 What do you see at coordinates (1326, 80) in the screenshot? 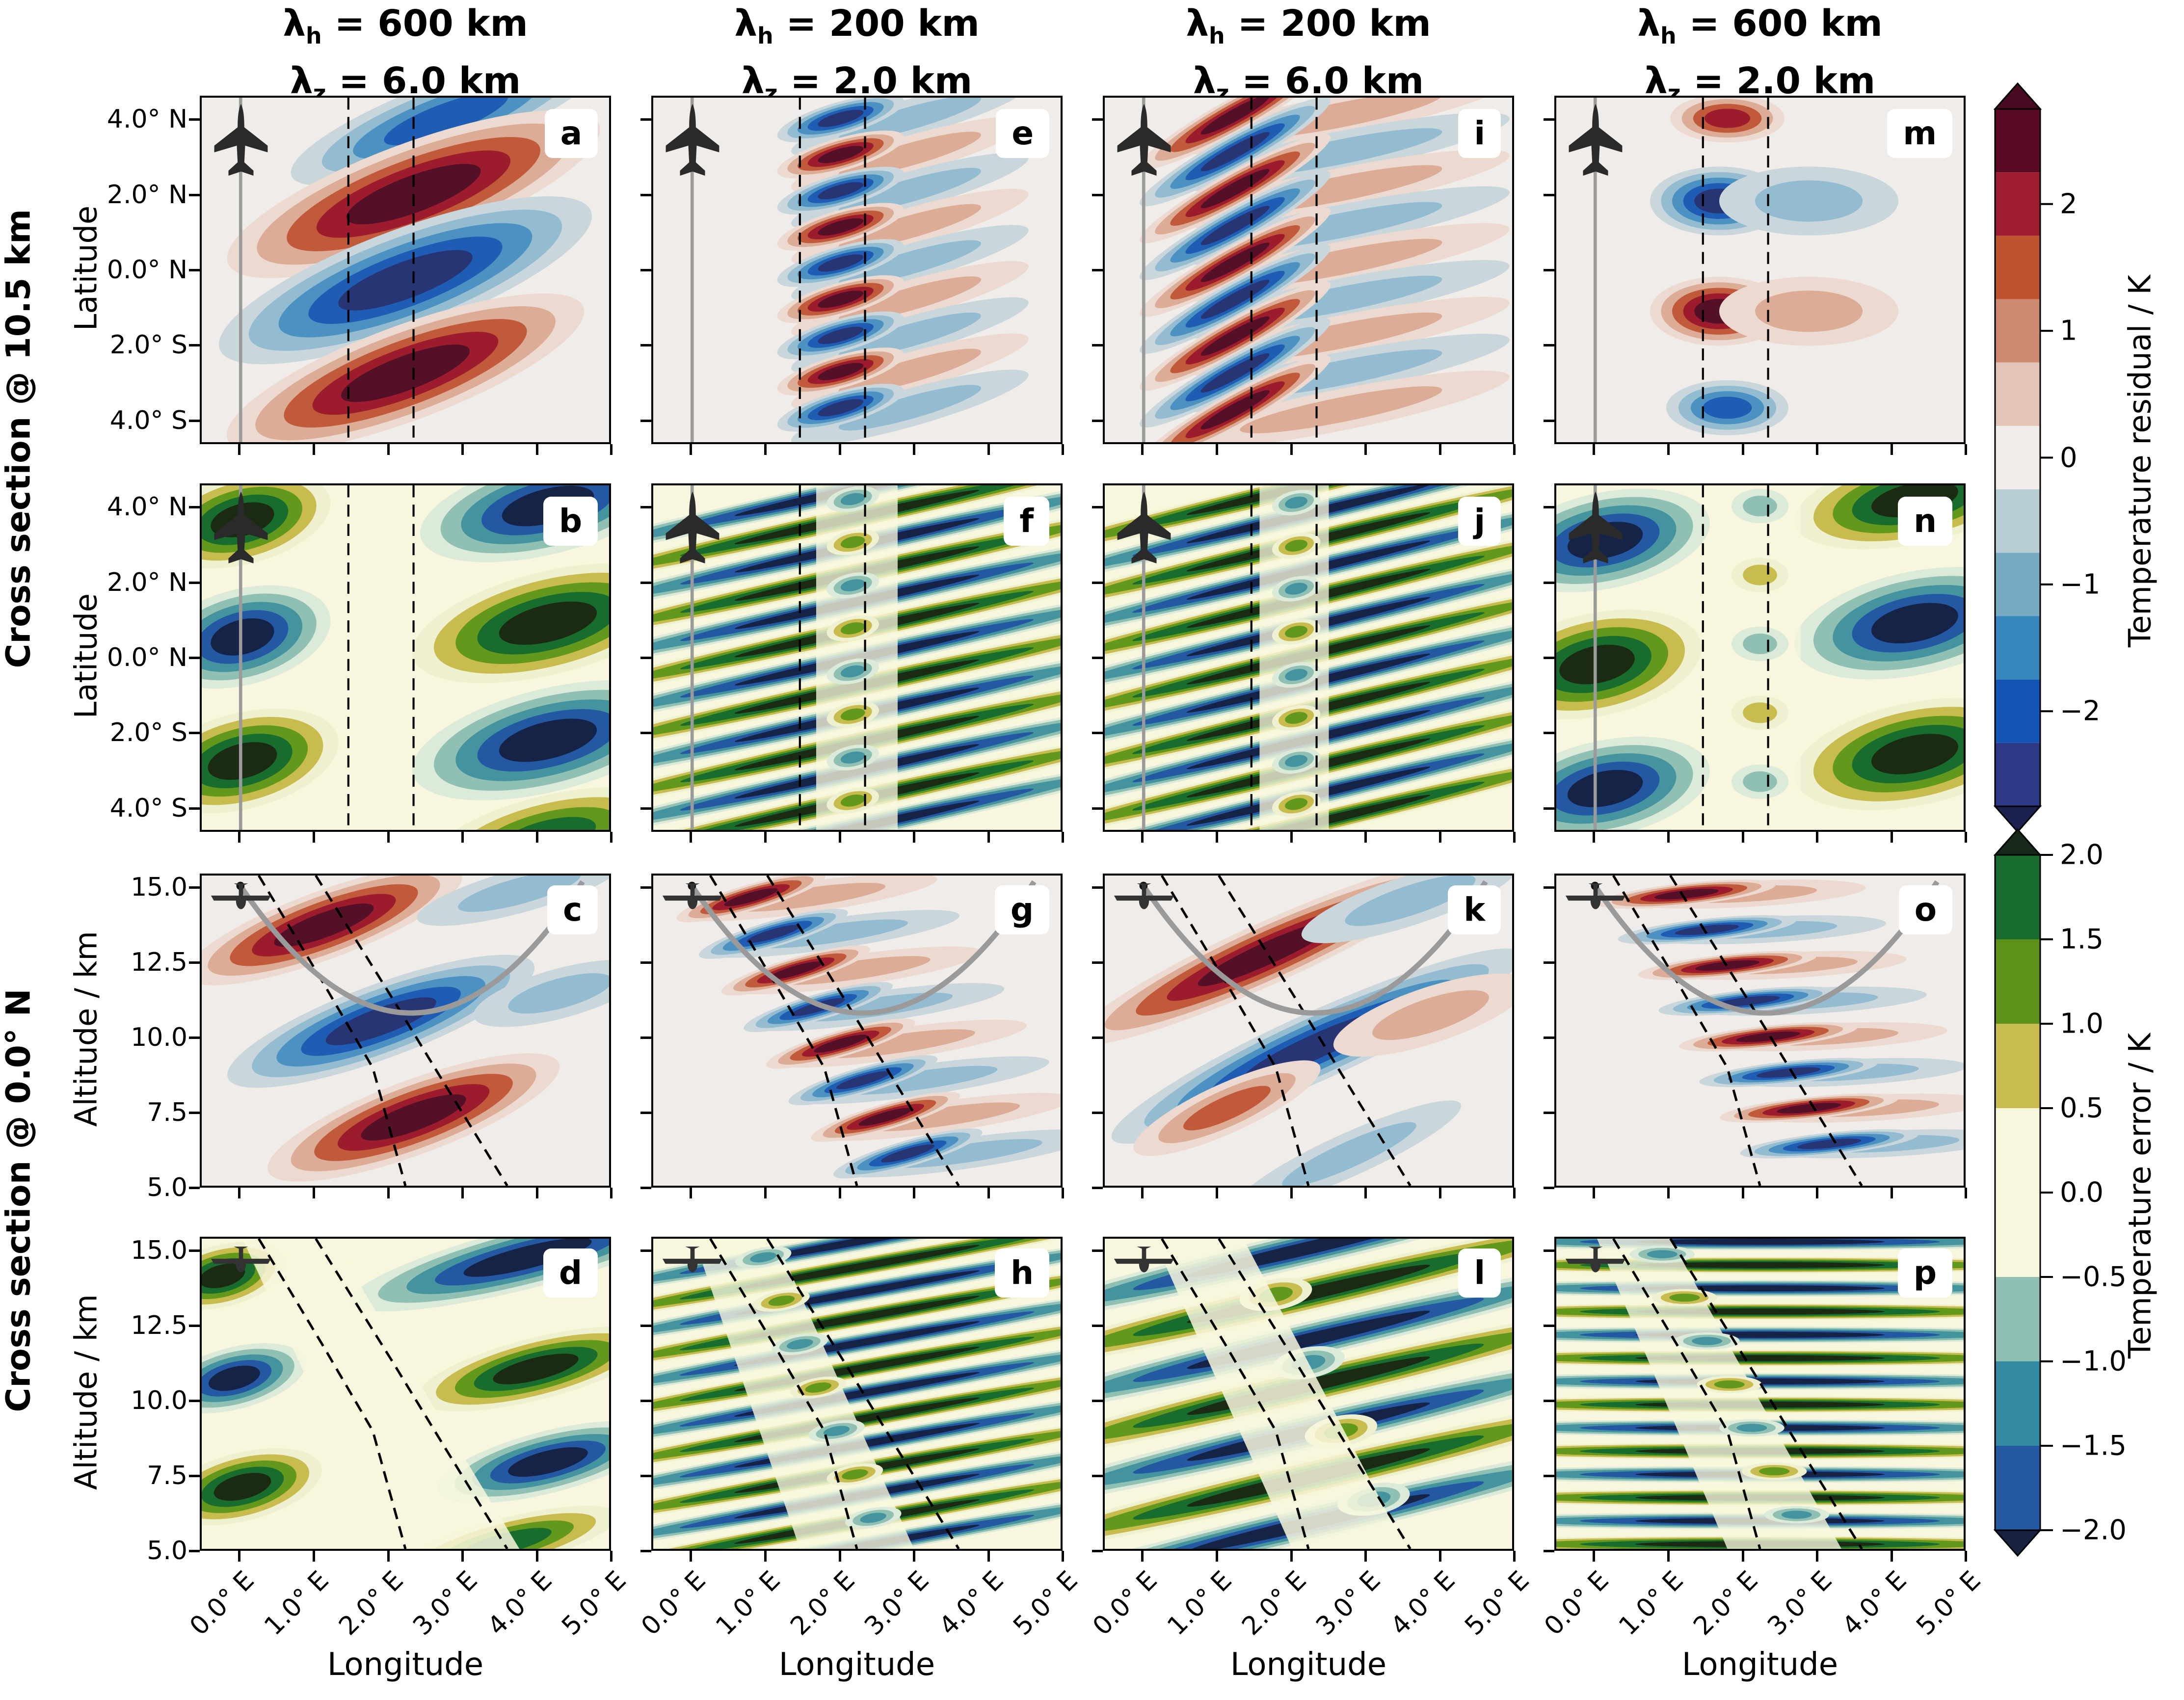
I see `column-title-text: = 6.0 km` at bounding box center [1326, 80].